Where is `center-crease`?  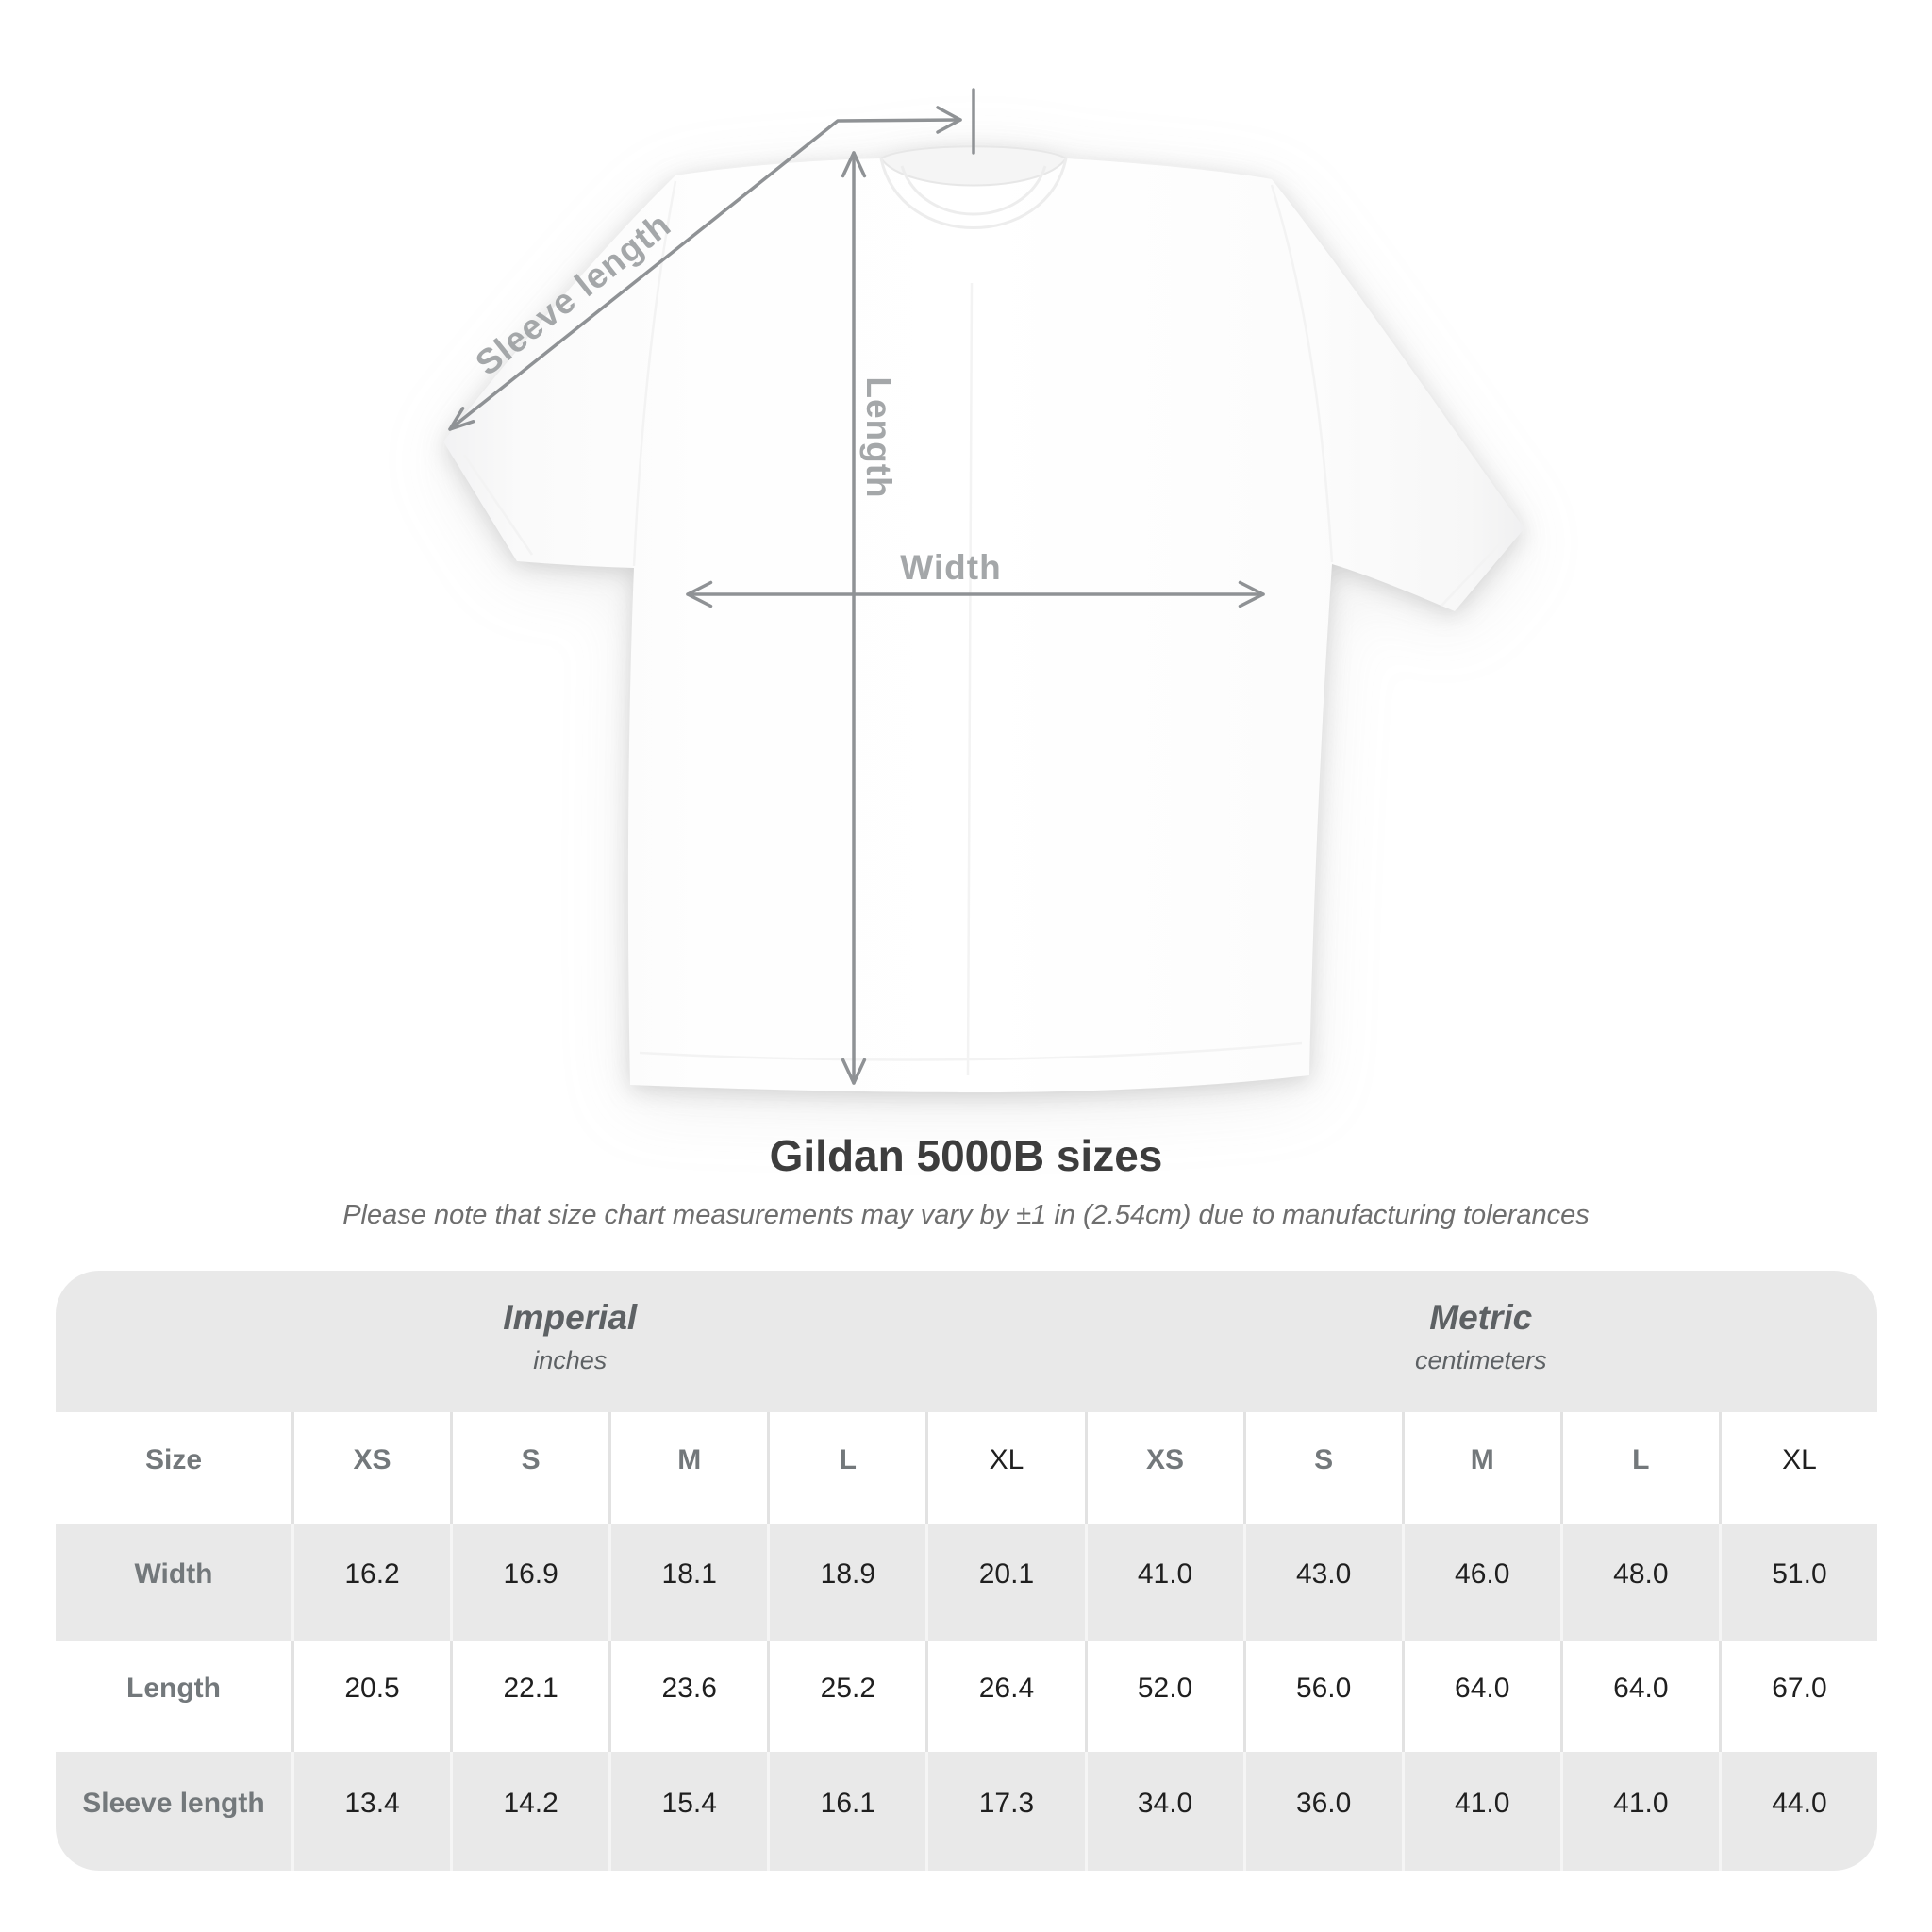
center-crease is located at coordinates (970, 679).